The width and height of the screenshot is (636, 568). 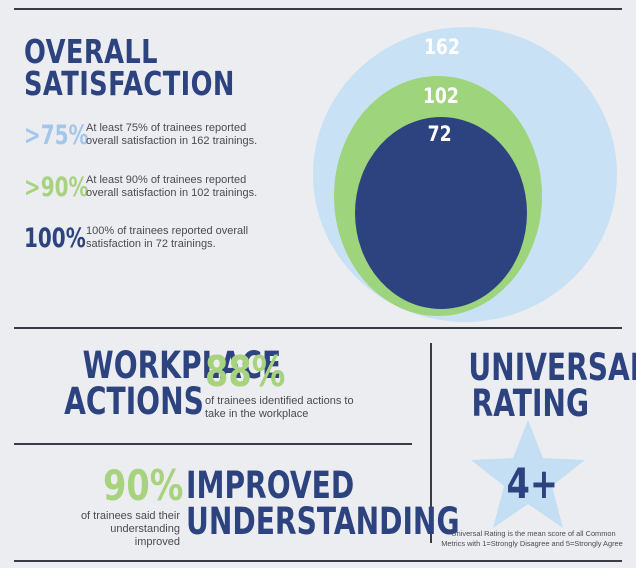 I want to click on circle-72-label: 72, so click(x=440, y=134).